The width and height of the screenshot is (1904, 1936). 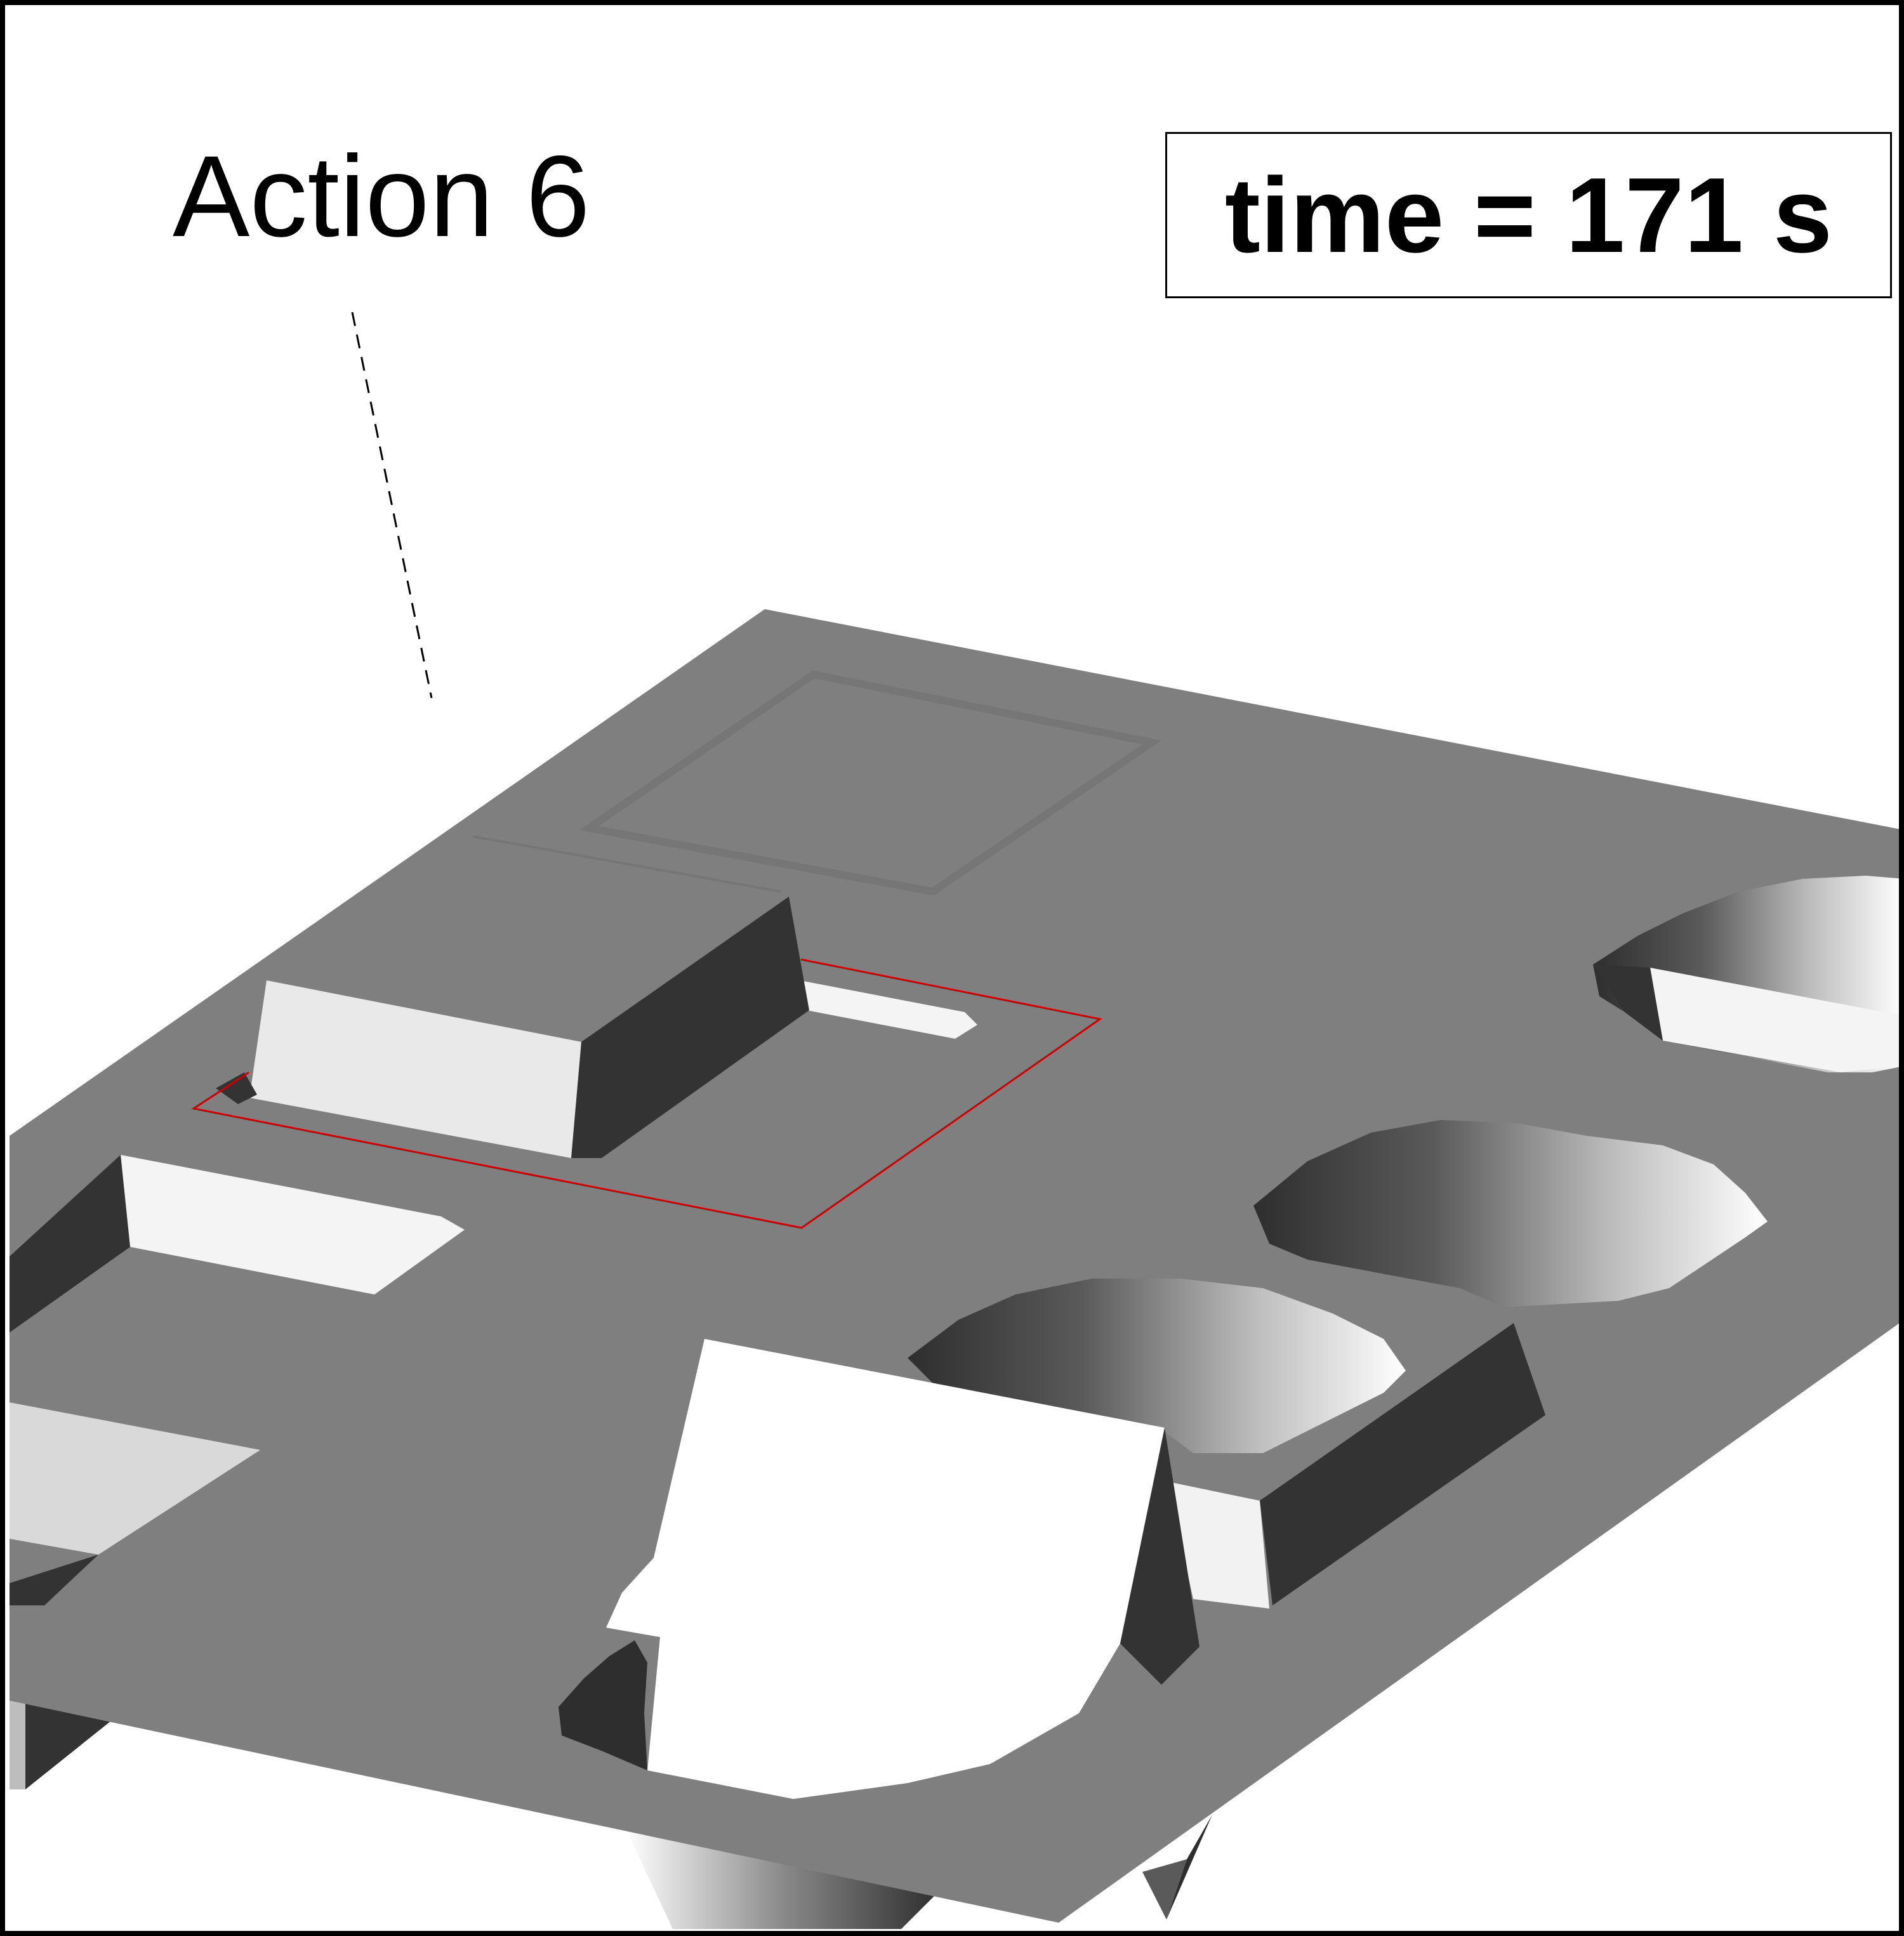 I want to click on mound-front, so click(x=880, y=1569).